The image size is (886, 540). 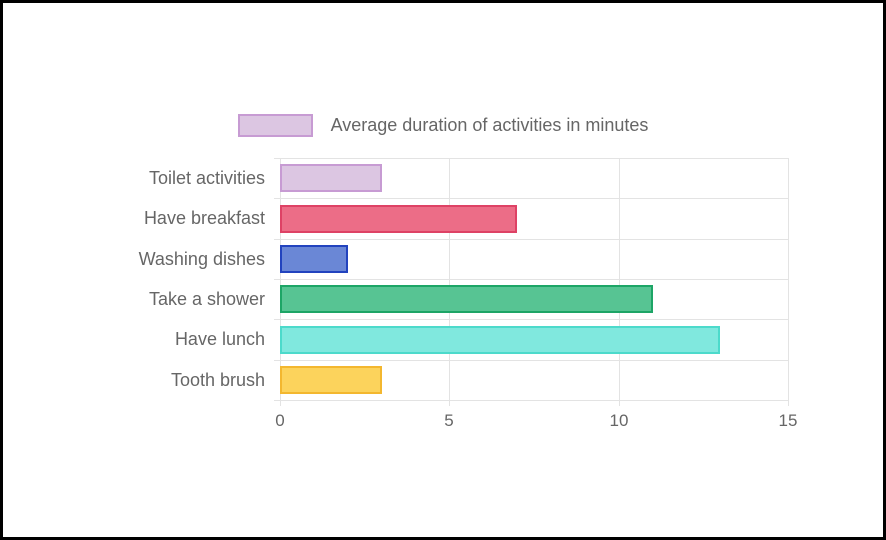 I want to click on x-tick-label-0: 0, so click(x=280, y=420).